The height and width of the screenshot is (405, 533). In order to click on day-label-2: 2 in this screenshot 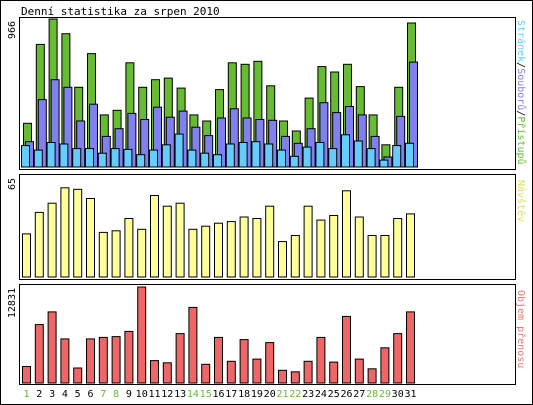, I will do `click(39, 394)`.